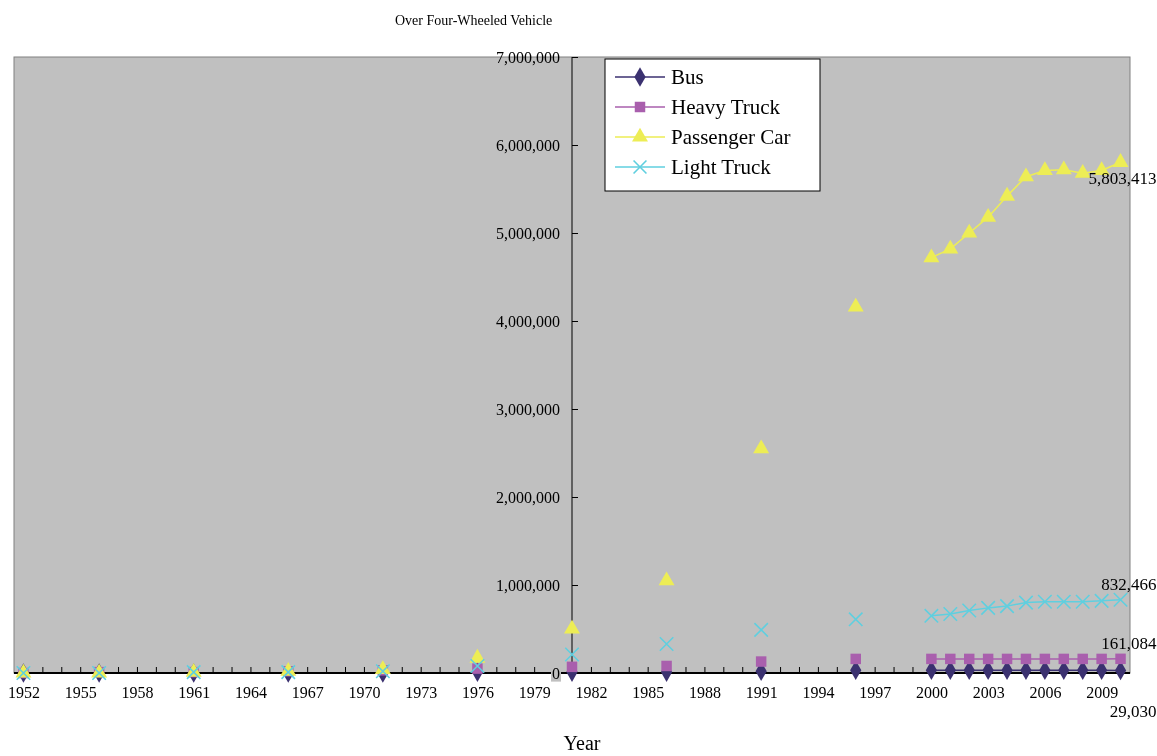 The width and height of the screenshot is (1157, 756). What do you see at coordinates (137, 693) in the screenshot?
I see `x-tick-label: 1958` at bounding box center [137, 693].